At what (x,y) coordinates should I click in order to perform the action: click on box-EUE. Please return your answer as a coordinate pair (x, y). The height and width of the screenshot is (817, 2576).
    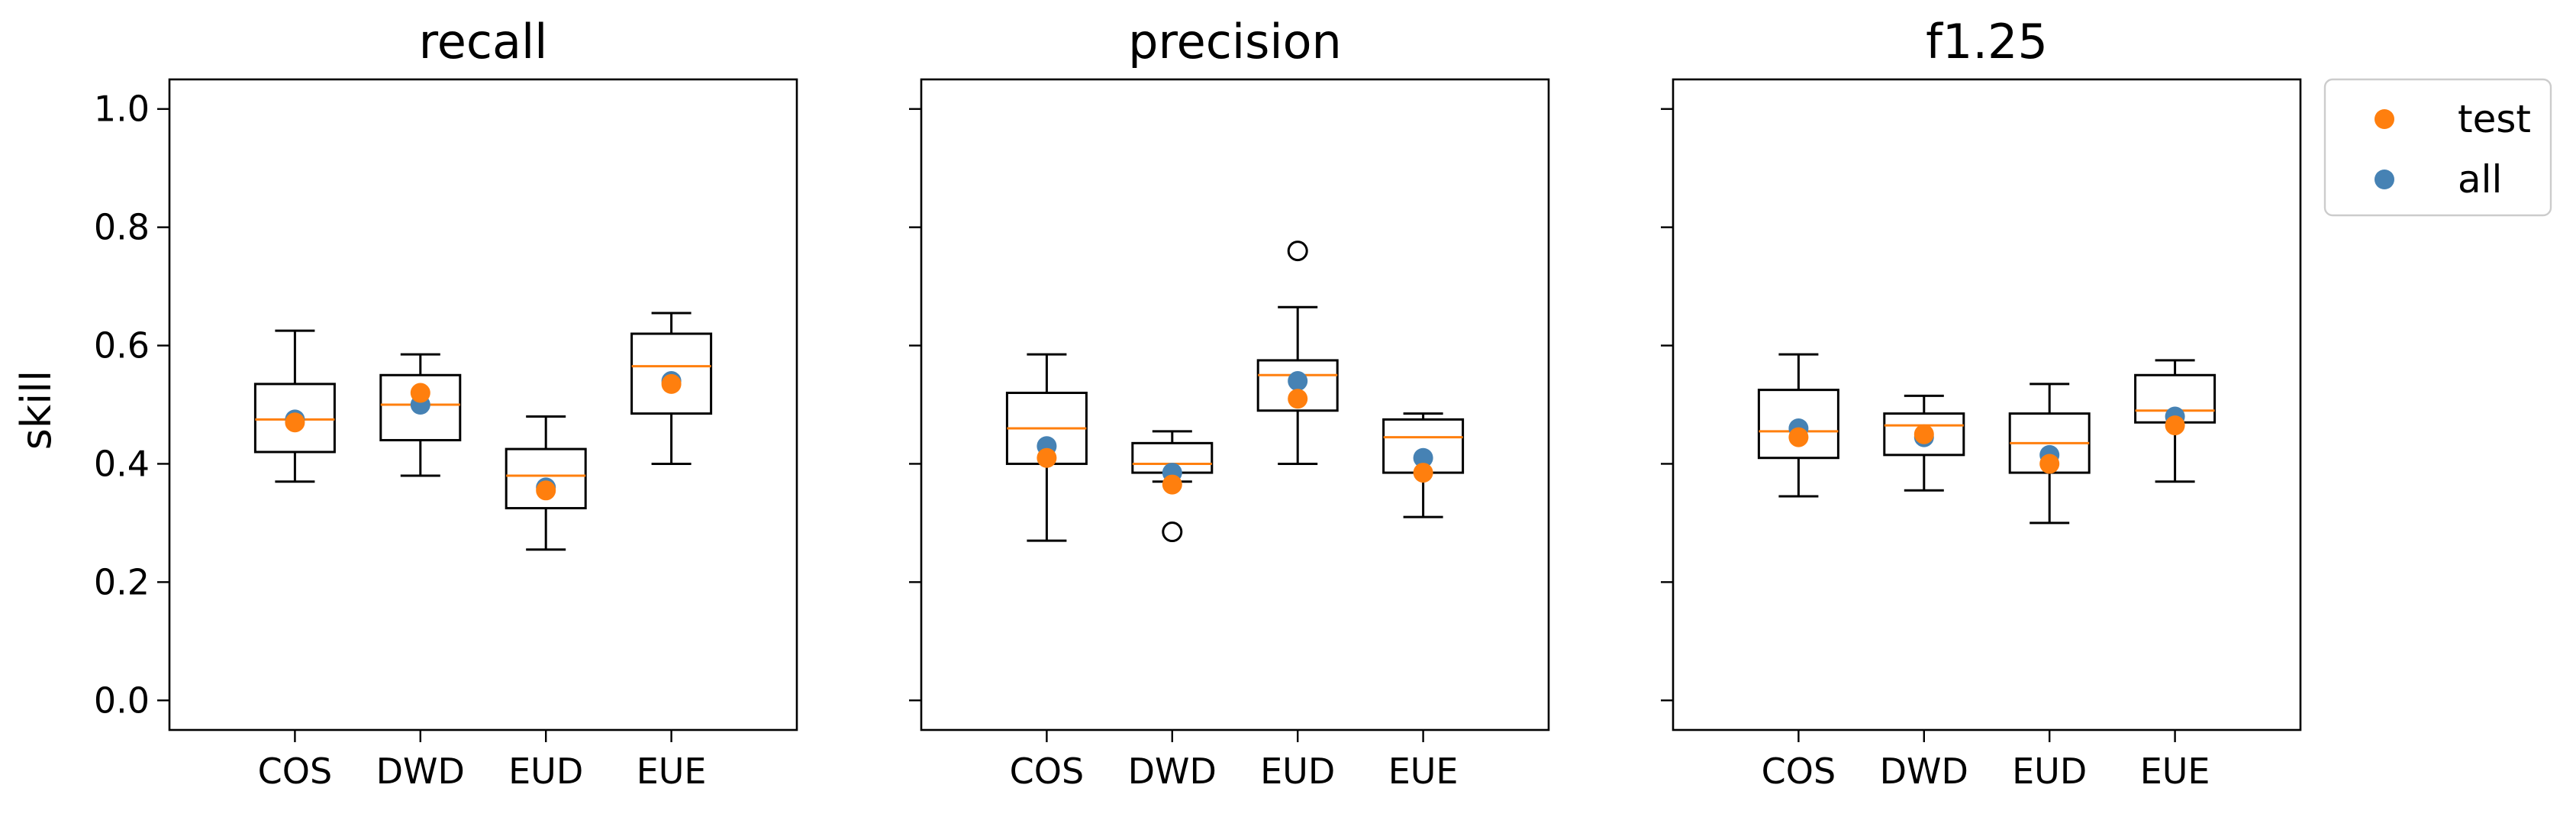
    Looking at the image, I should click on (672, 389).